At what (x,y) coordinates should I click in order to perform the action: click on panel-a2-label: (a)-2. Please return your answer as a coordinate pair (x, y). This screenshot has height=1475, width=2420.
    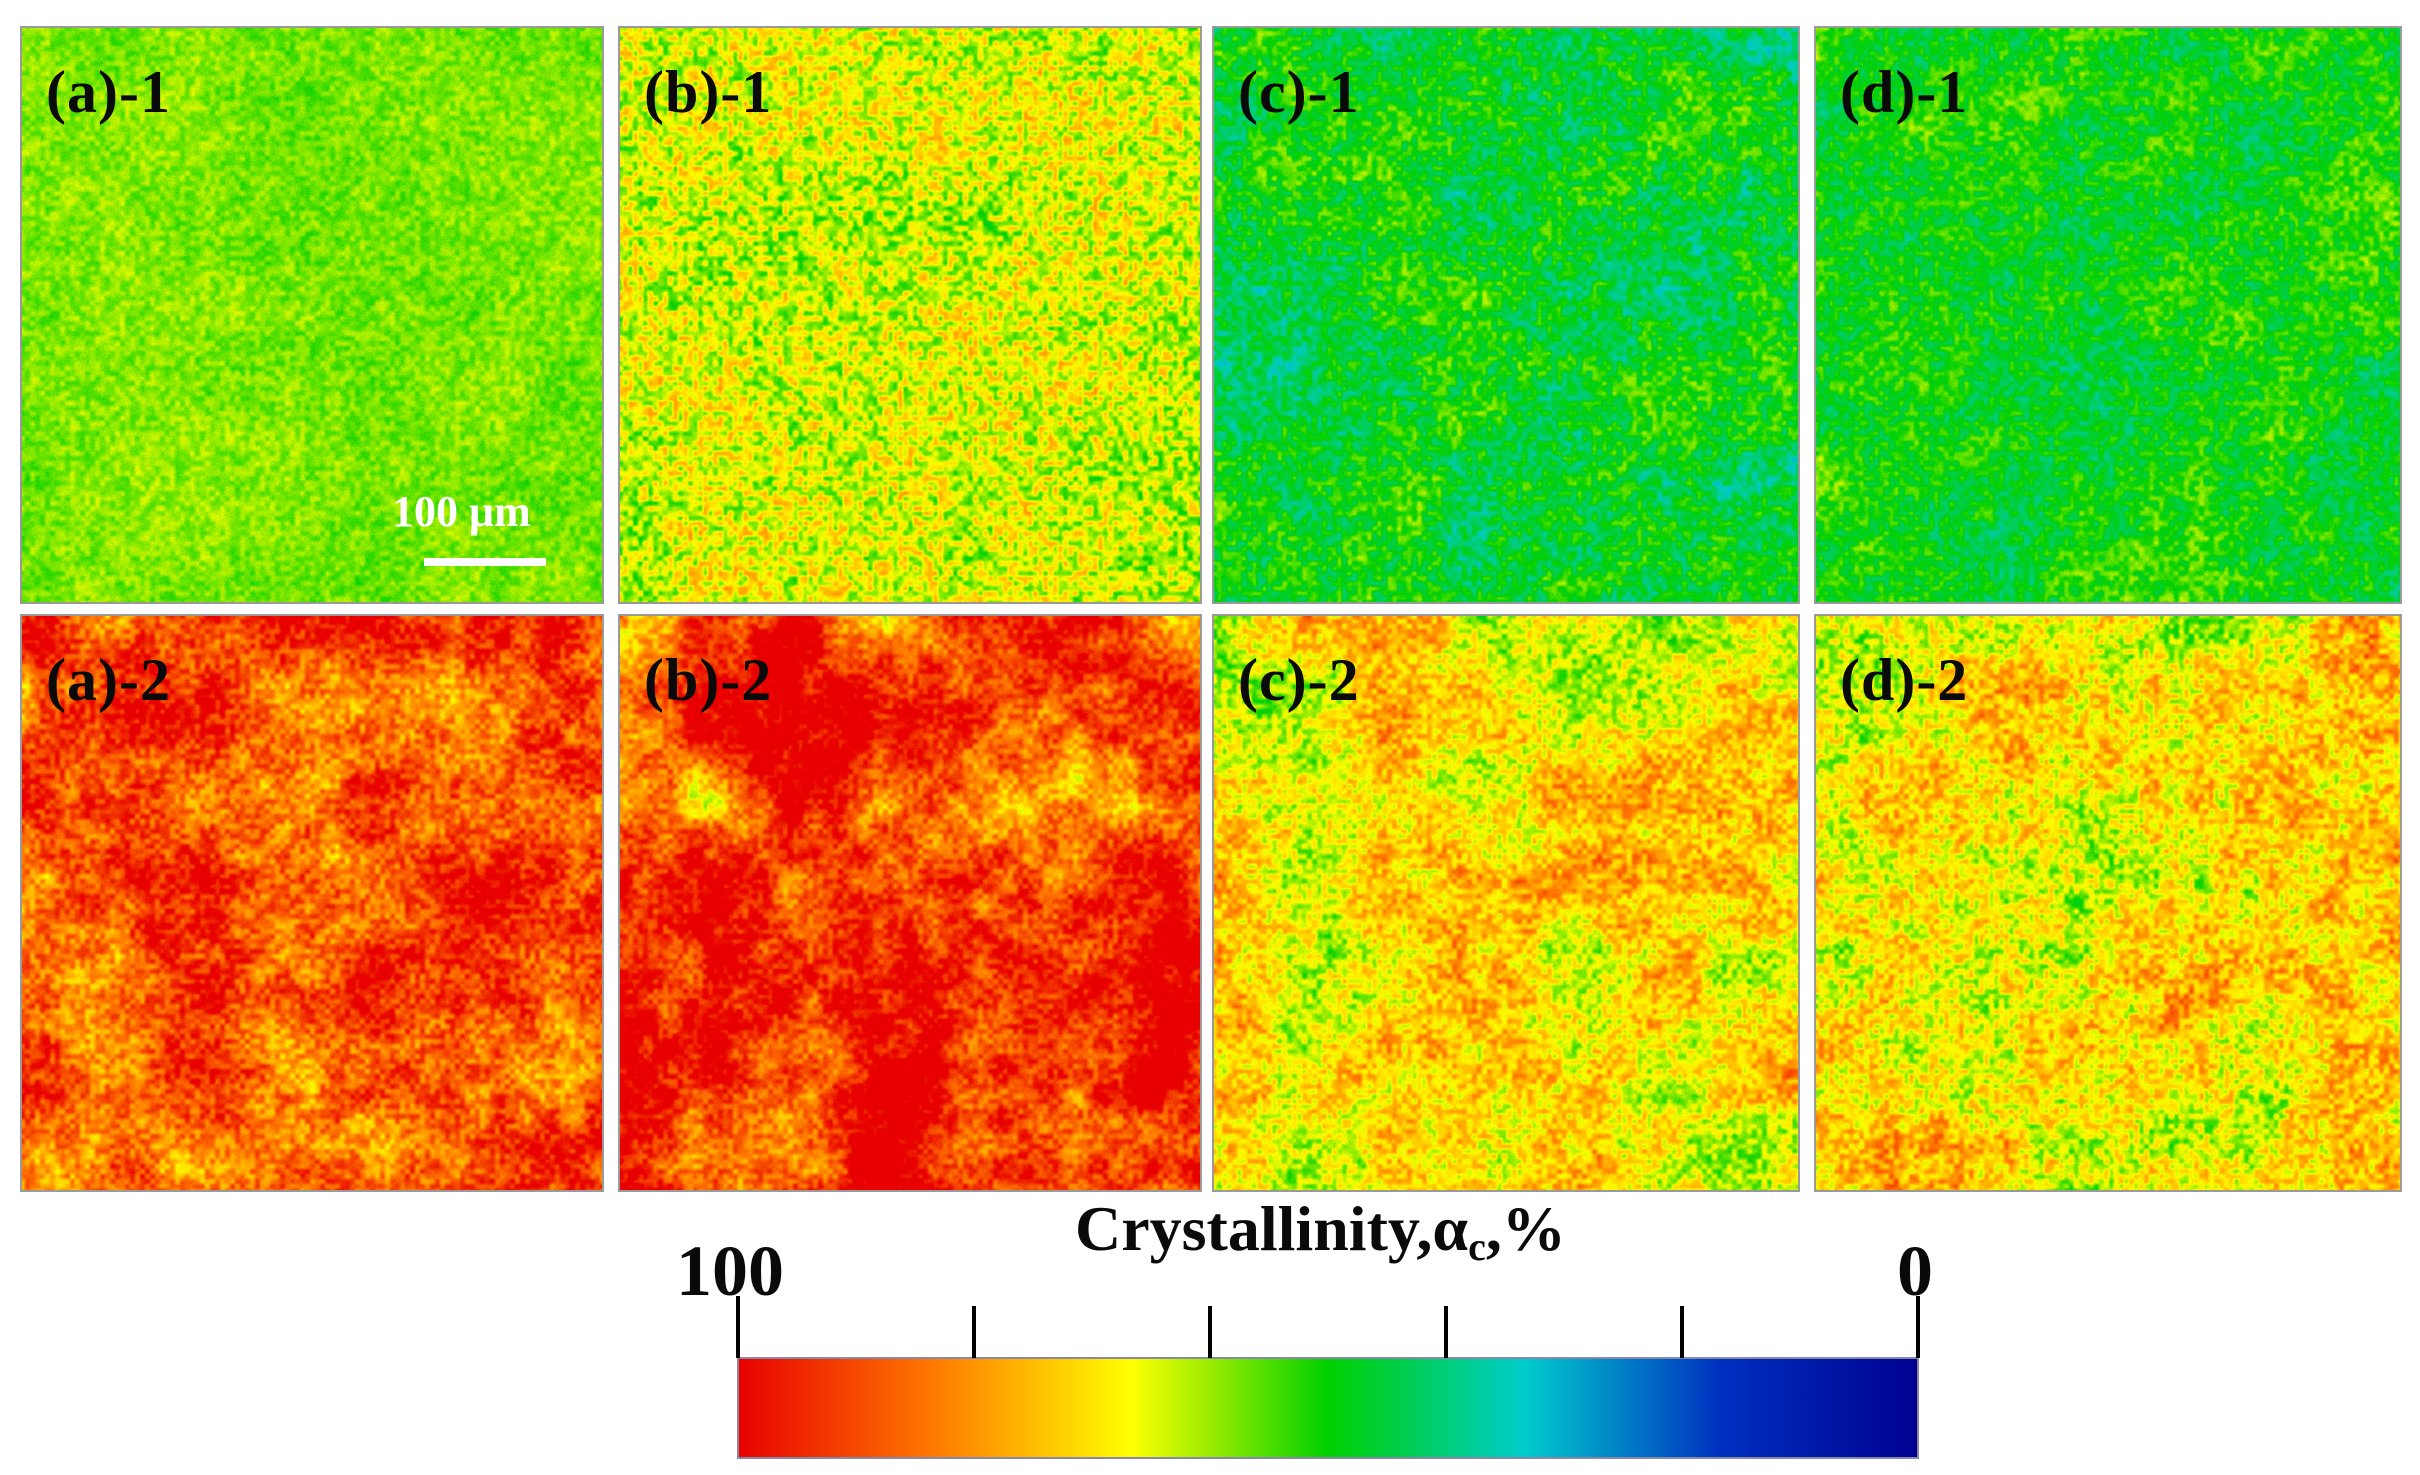
    Looking at the image, I should click on (108, 680).